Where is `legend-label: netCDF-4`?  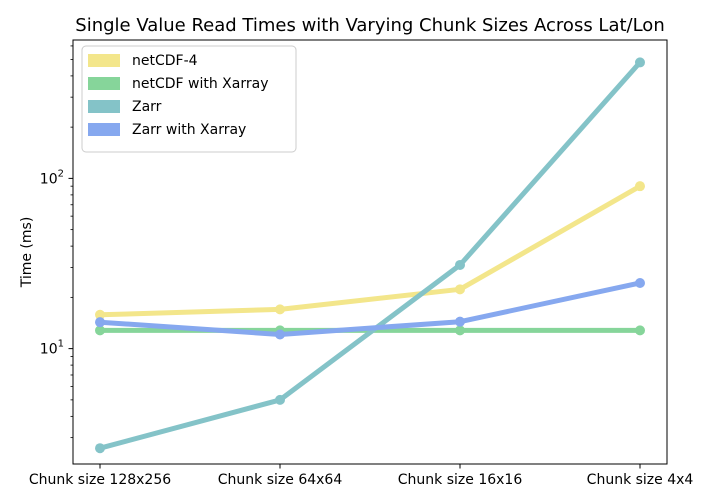 legend-label: netCDF-4 is located at coordinates (165, 61).